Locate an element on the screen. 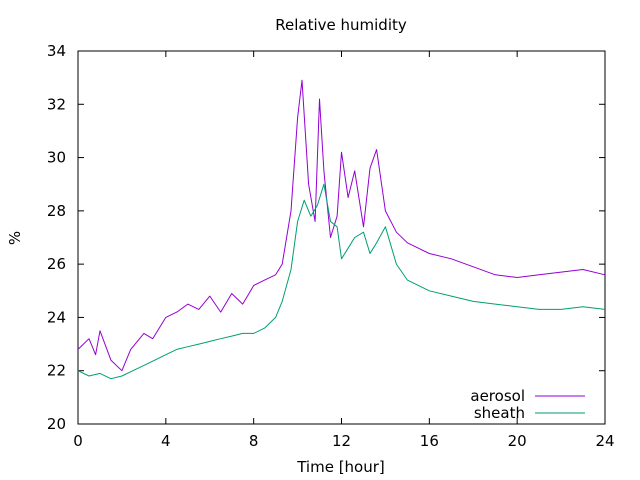 The width and height of the screenshot is (640, 480). chart-title: Relative humidity is located at coordinates (341, 25).